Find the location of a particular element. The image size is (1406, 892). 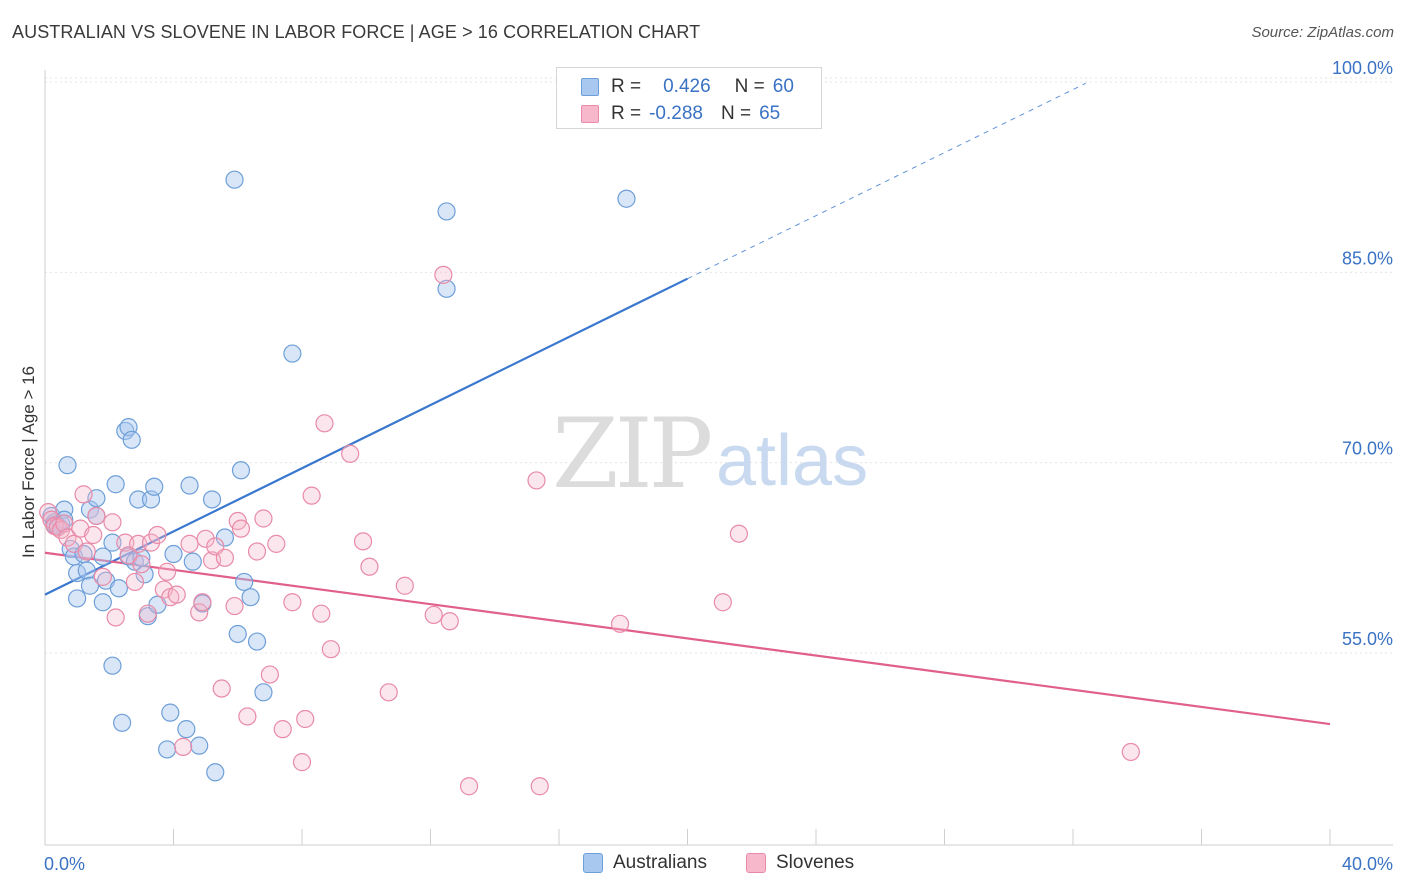

legend: R = 0.426 N = 60 R = -0.288 N = 65 is located at coordinates (689, 98).